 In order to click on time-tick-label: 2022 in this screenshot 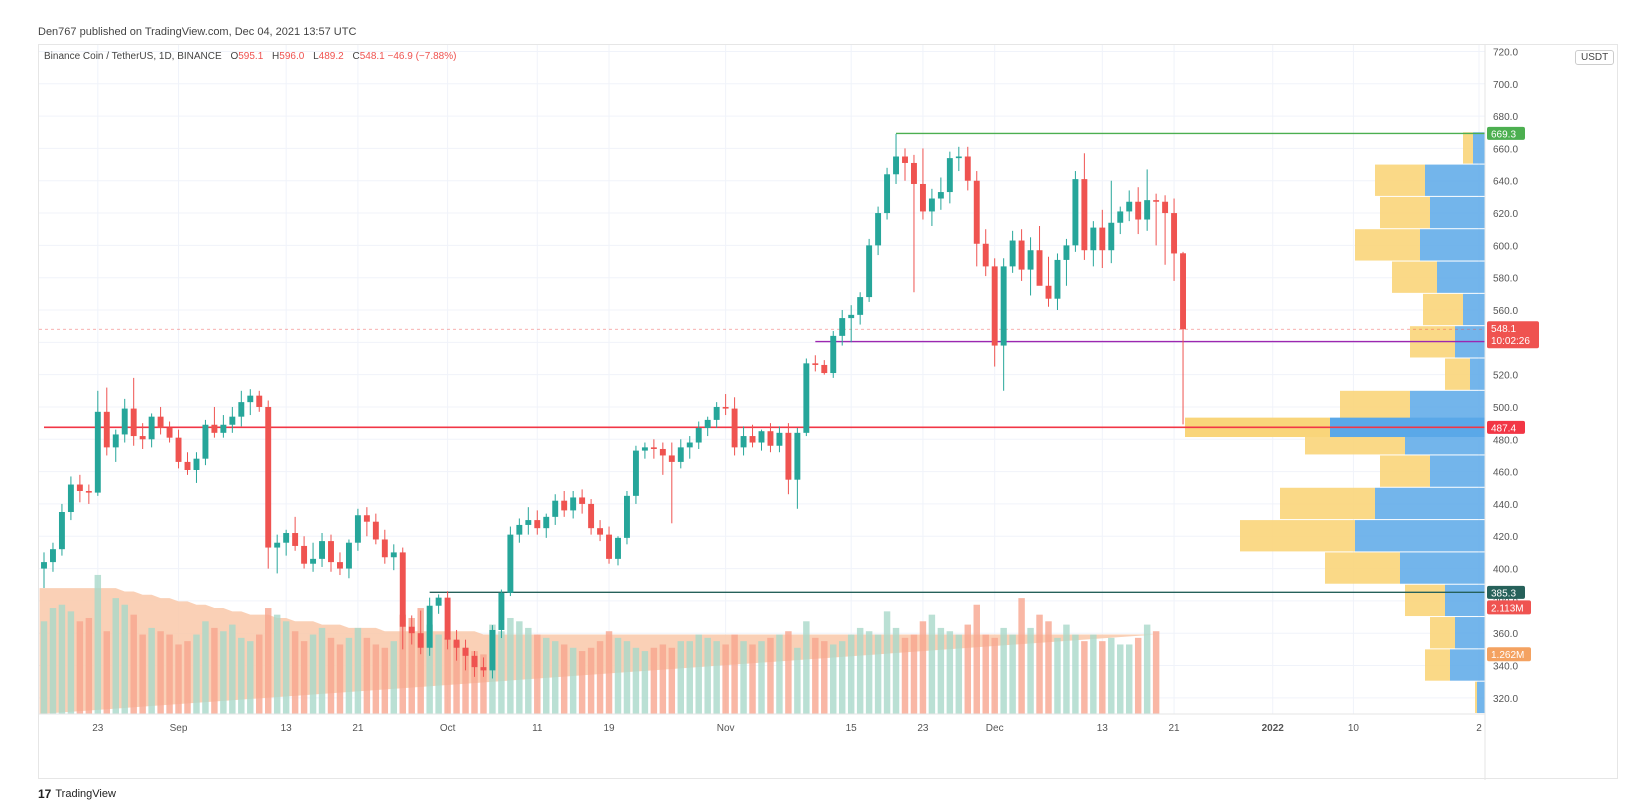, I will do `click(1273, 728)`.